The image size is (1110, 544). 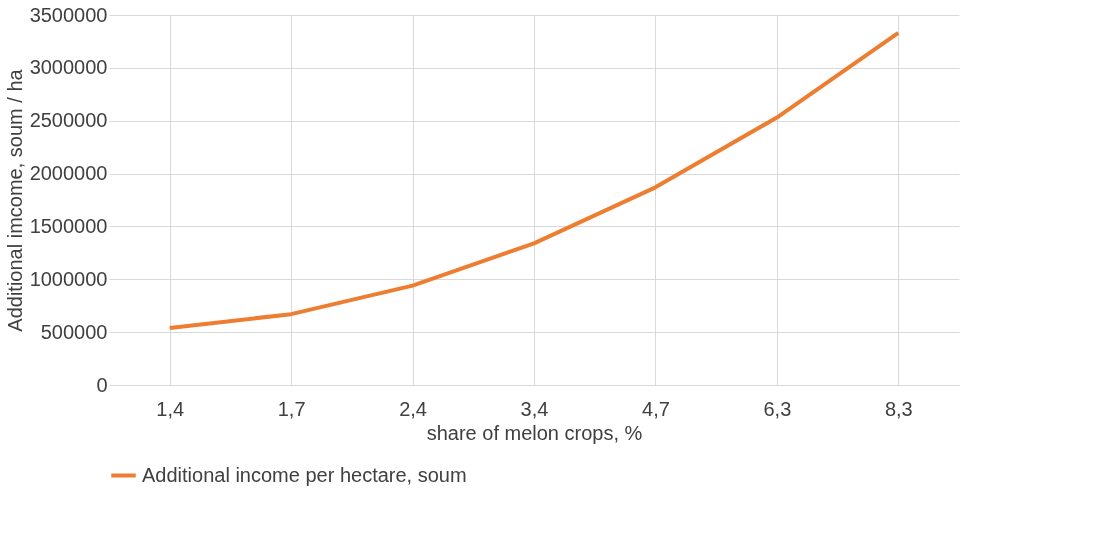 What do you see at coordinates (68, 67) in the screenshot?
I see `y-tick-label: 3000000` at bounding box center [68, 67].